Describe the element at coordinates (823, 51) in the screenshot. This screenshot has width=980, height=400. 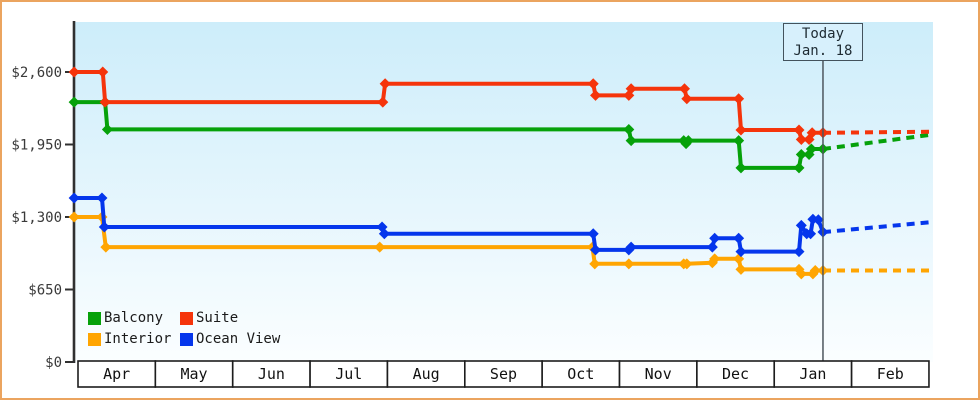
I see `today-date: Jan. 18` at that location.